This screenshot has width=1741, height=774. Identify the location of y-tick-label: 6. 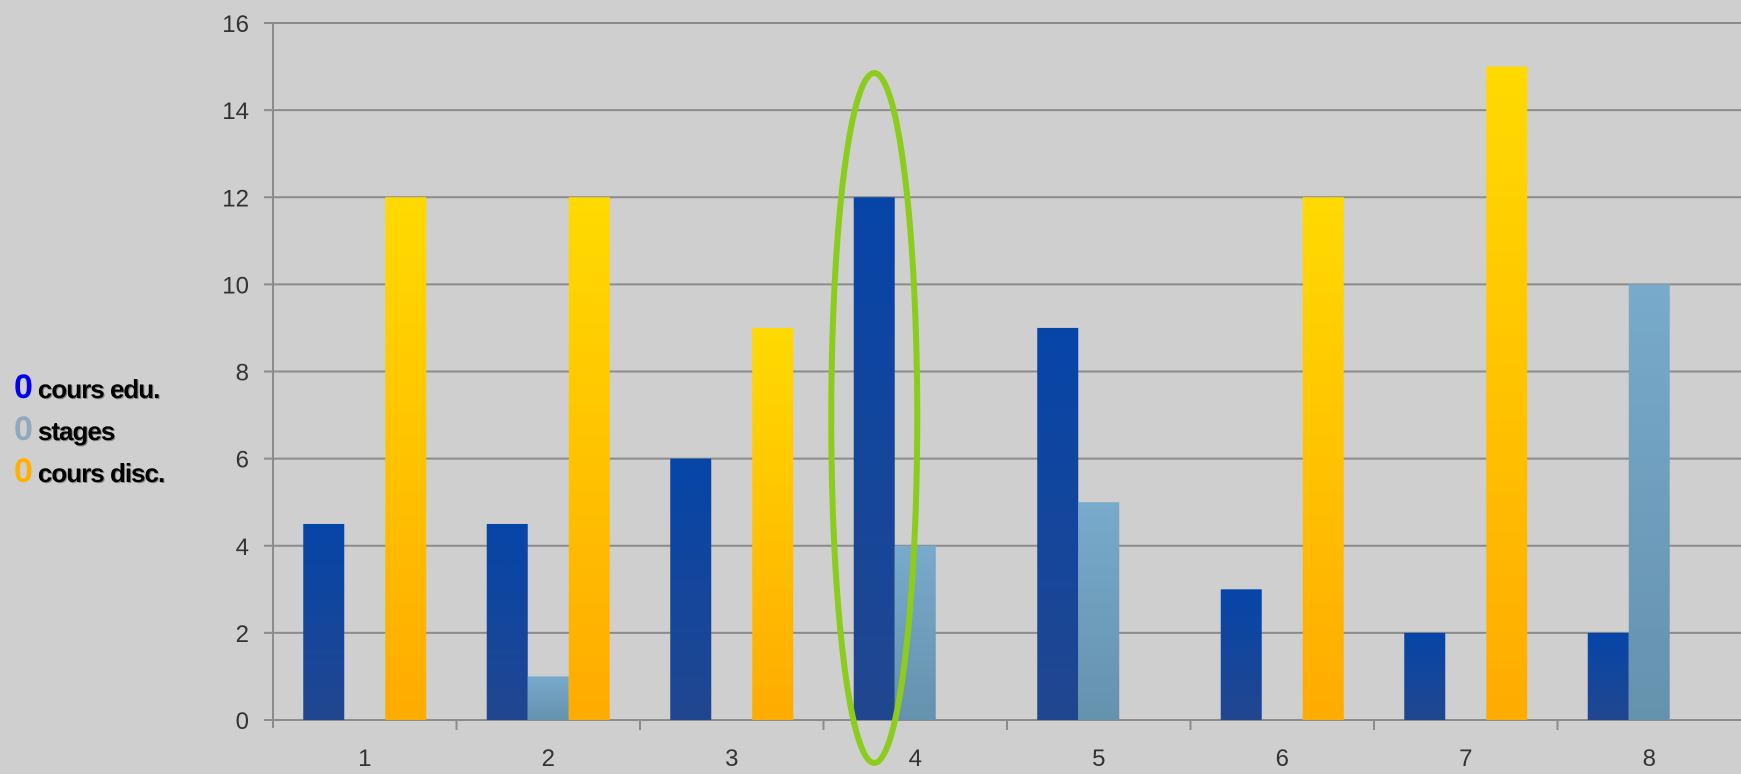
(242, 460).